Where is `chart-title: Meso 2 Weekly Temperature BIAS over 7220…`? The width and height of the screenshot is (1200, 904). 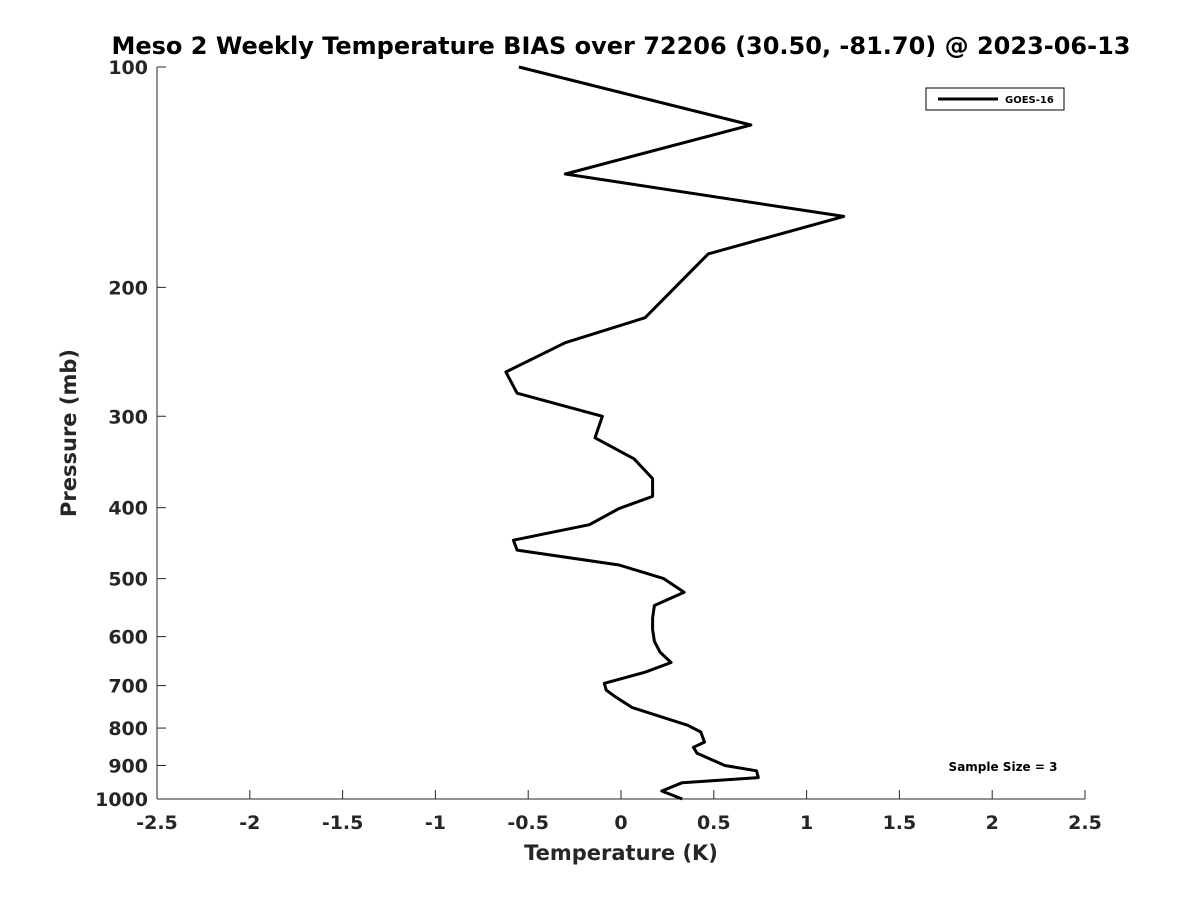
chart-title: Meso 2 Weekly Temperature BIAS over 7220… is located at coordinates (620, 46).